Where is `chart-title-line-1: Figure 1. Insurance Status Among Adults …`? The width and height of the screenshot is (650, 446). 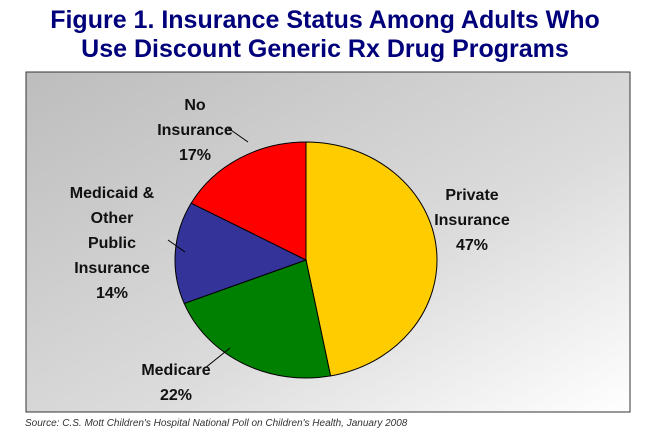
chart-title-line-1: Figure 1. Insurance Status Among Adults … is located at coordinates (325, 20).